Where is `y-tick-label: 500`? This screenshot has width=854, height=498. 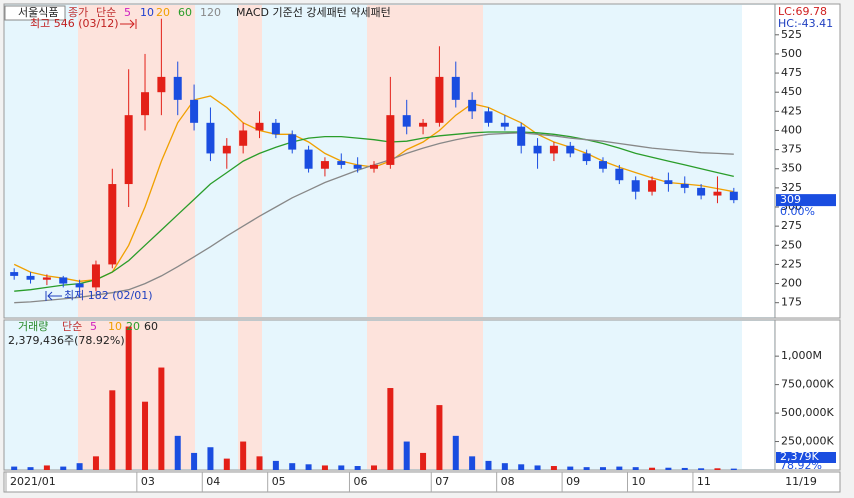 y-tick-label: 500 is located at coordinates (791, 53).